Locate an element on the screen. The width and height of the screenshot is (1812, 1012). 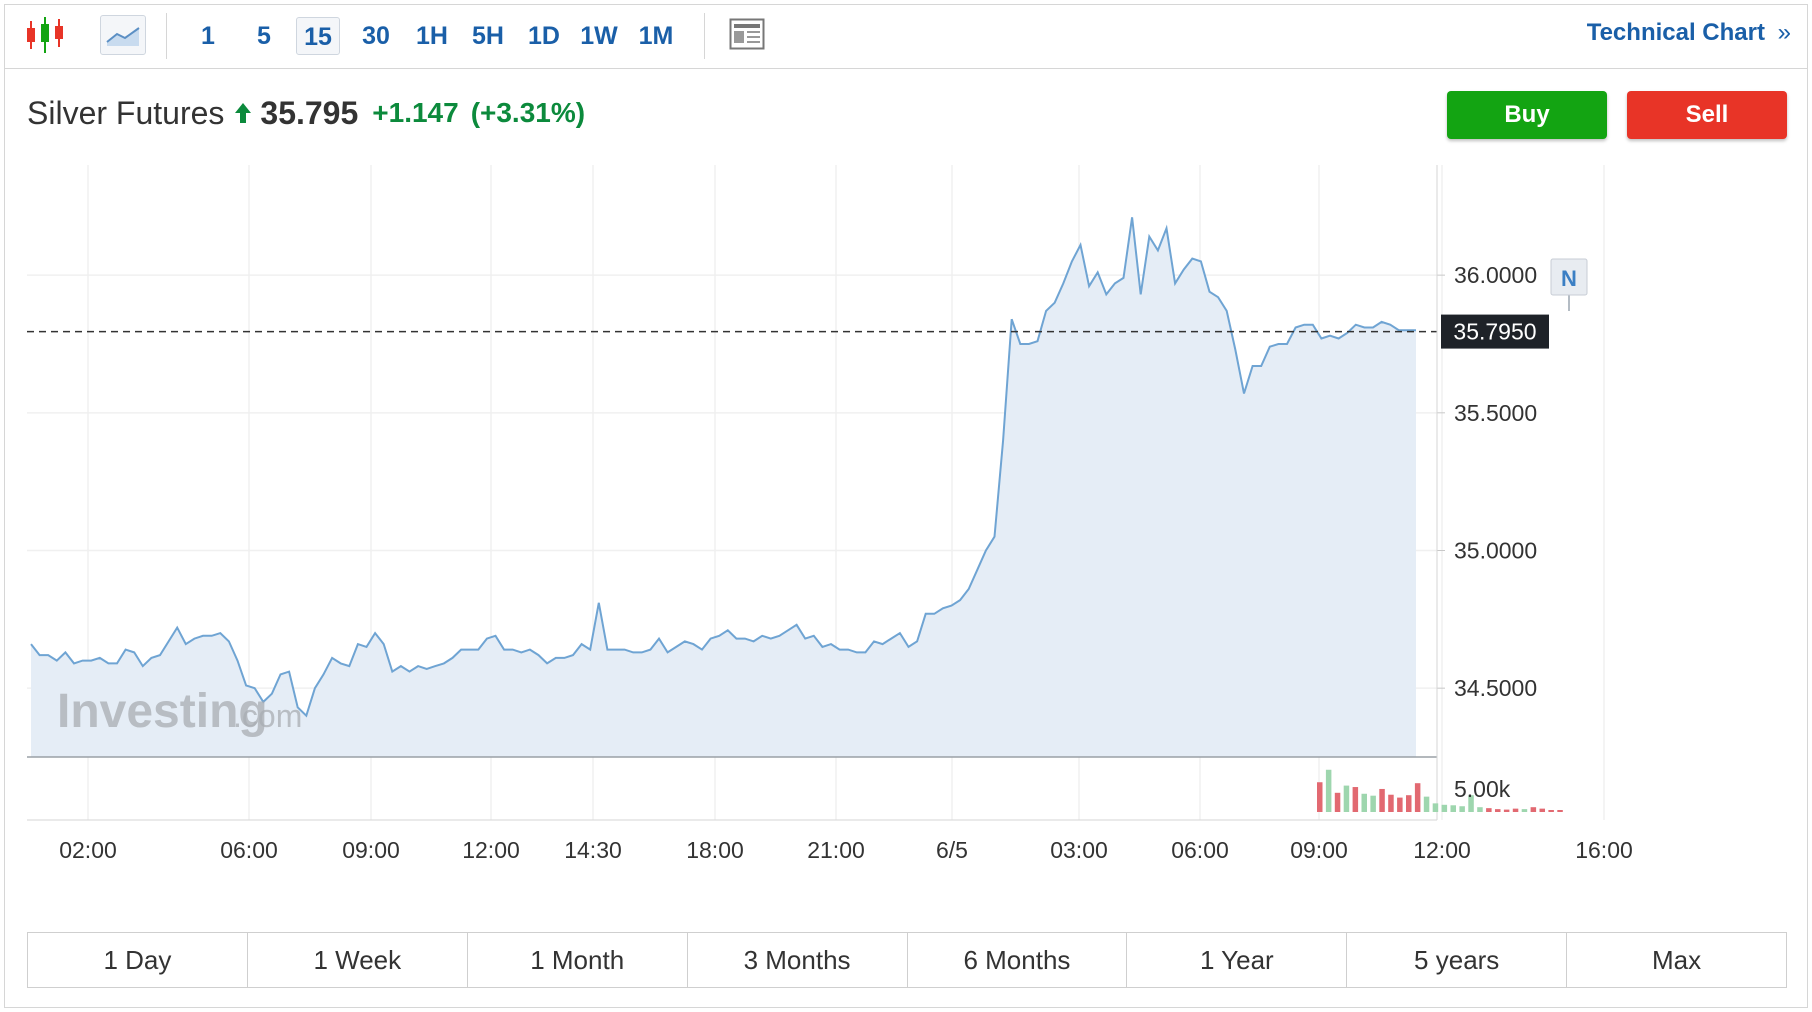
sell-button: Sell is located at coordinates (1707, 115).